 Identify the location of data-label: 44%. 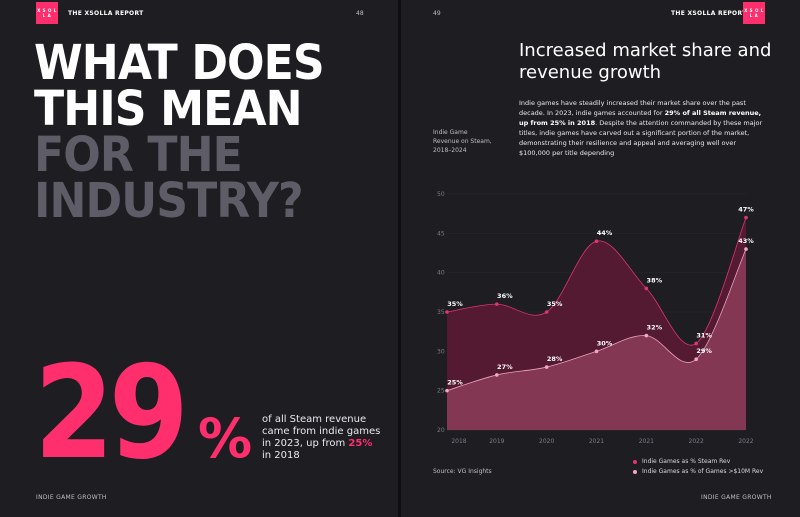
(605, 233).